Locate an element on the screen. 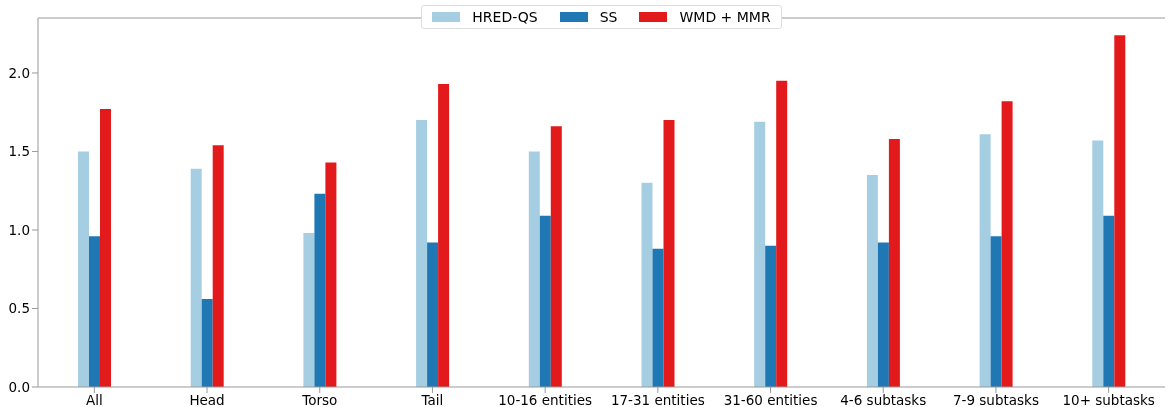 This screenshot has height=407, width=1168. x-tick-label: All is located at coordinates (94, 399).